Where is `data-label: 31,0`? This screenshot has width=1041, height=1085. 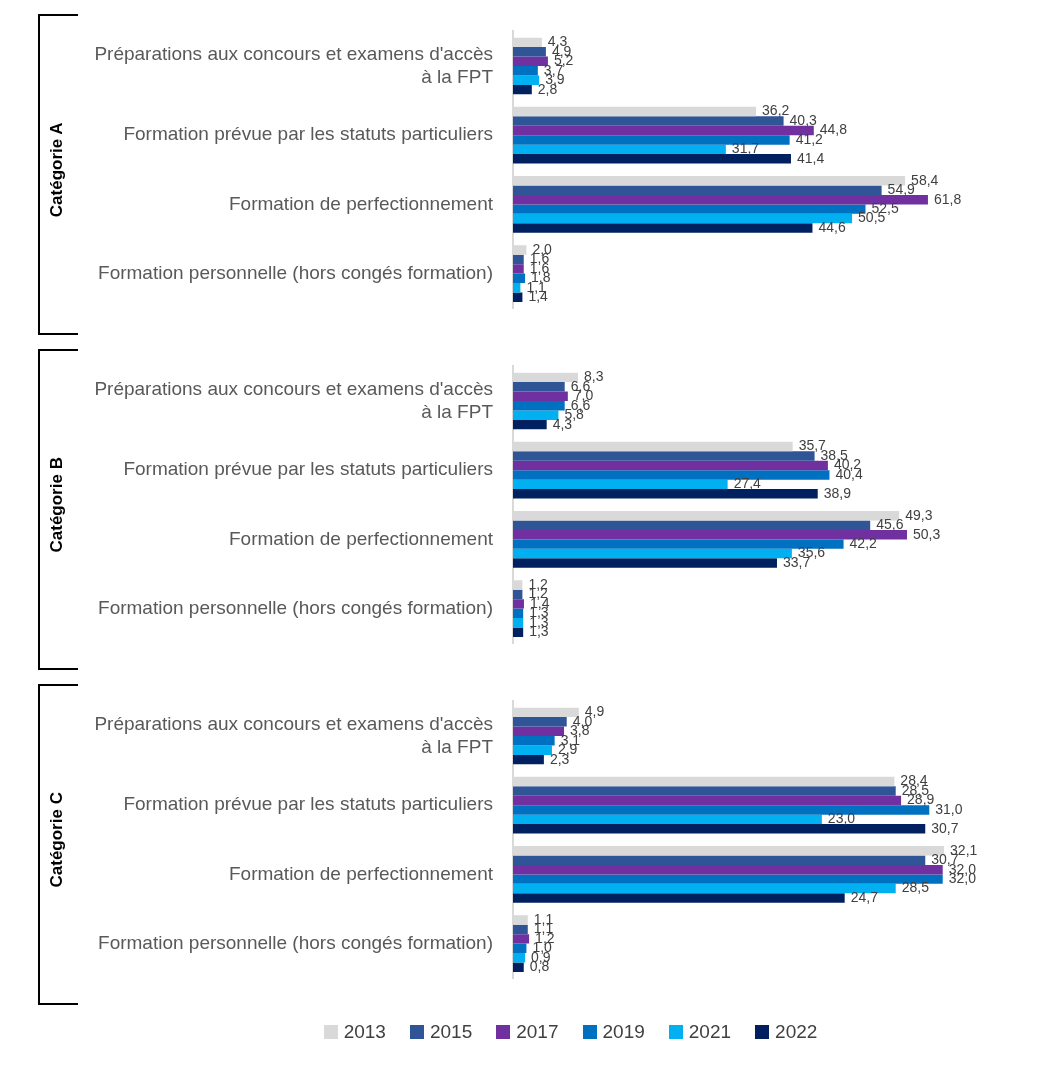 data-label: 31,0 is located at coordinates (949, 808).